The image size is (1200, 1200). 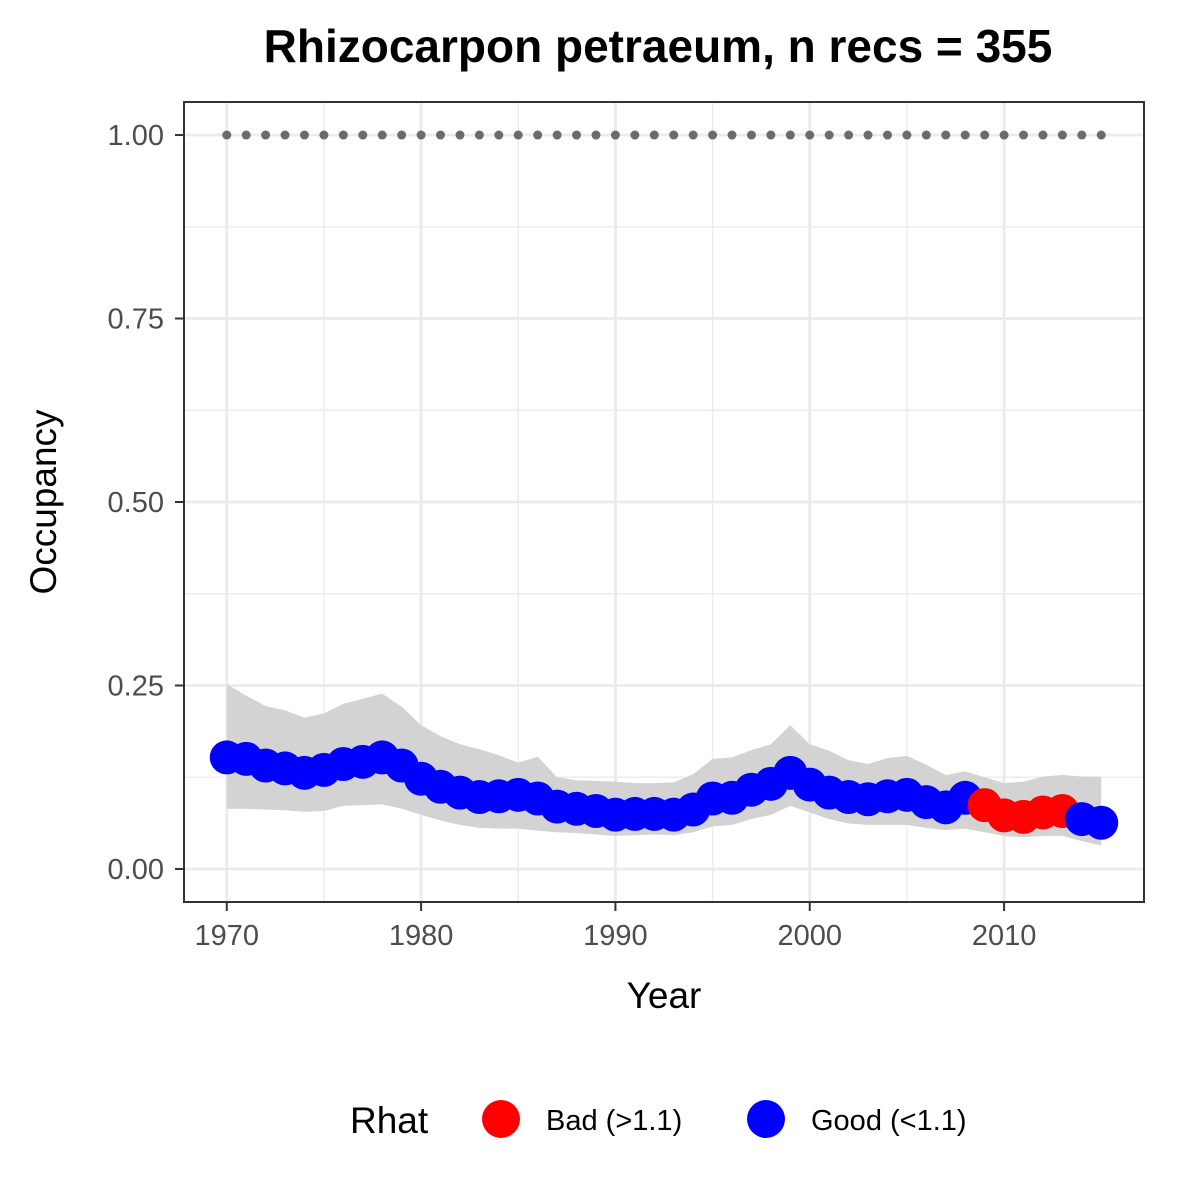 I want to click on reference-line-dotted, so click(x=664, y=135).